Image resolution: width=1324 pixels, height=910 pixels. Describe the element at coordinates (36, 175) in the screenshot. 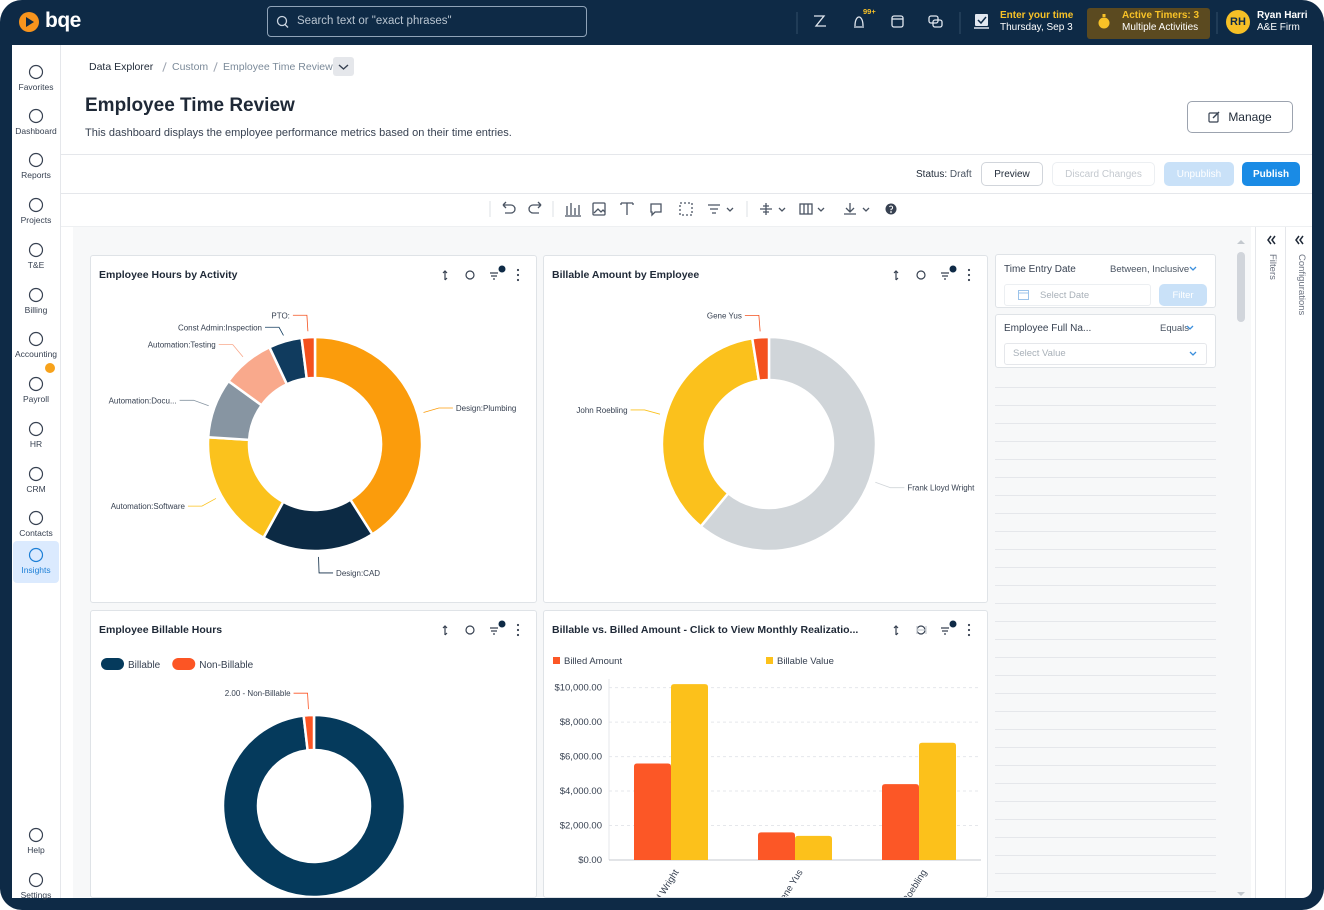

I see `nav-label: Reports` at that location.